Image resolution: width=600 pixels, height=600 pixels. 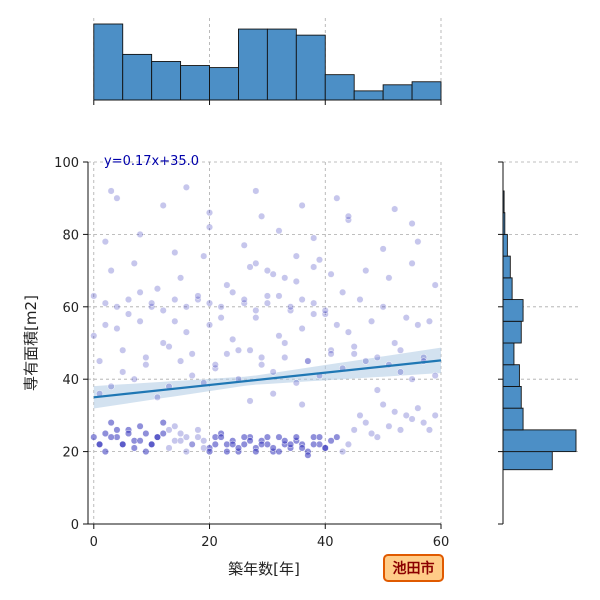 What do you see at coordinates (70, 380) in the screenshot?
I see `y-tick-label: 40` at bounding box center [70, 380].